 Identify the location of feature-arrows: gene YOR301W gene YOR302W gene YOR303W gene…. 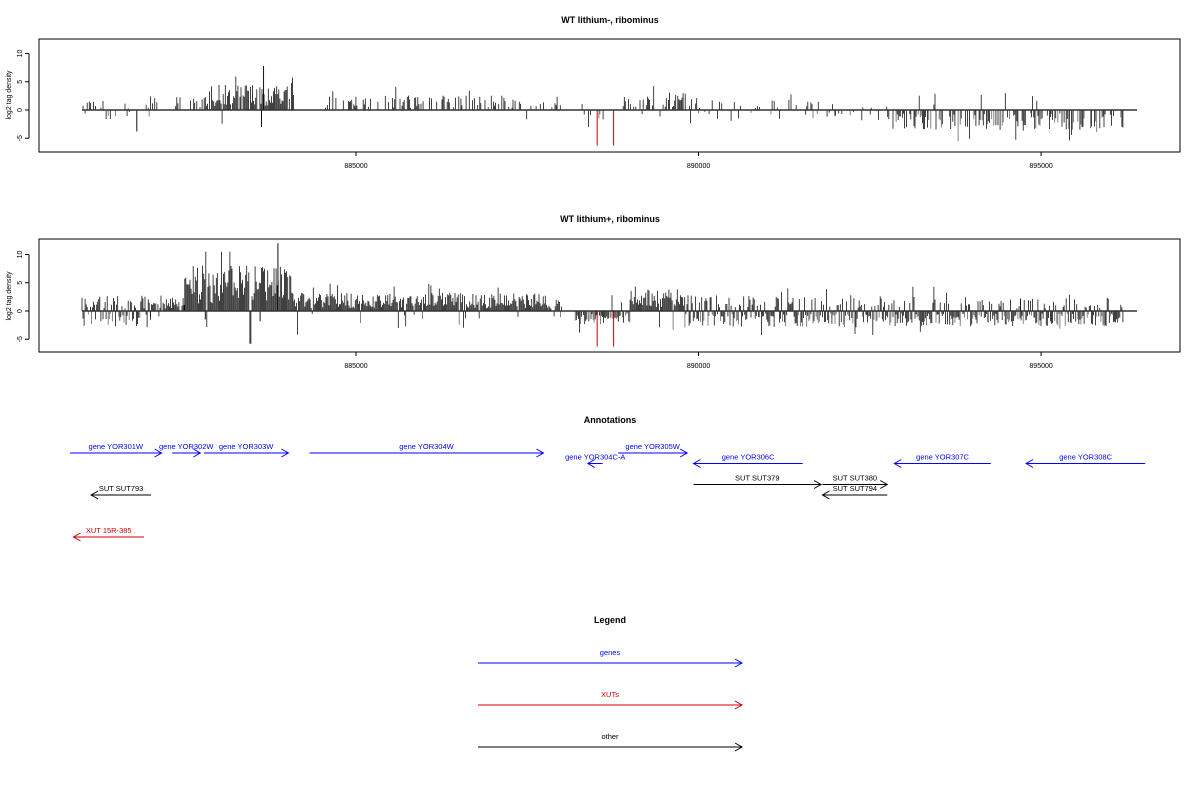
(608, 492).